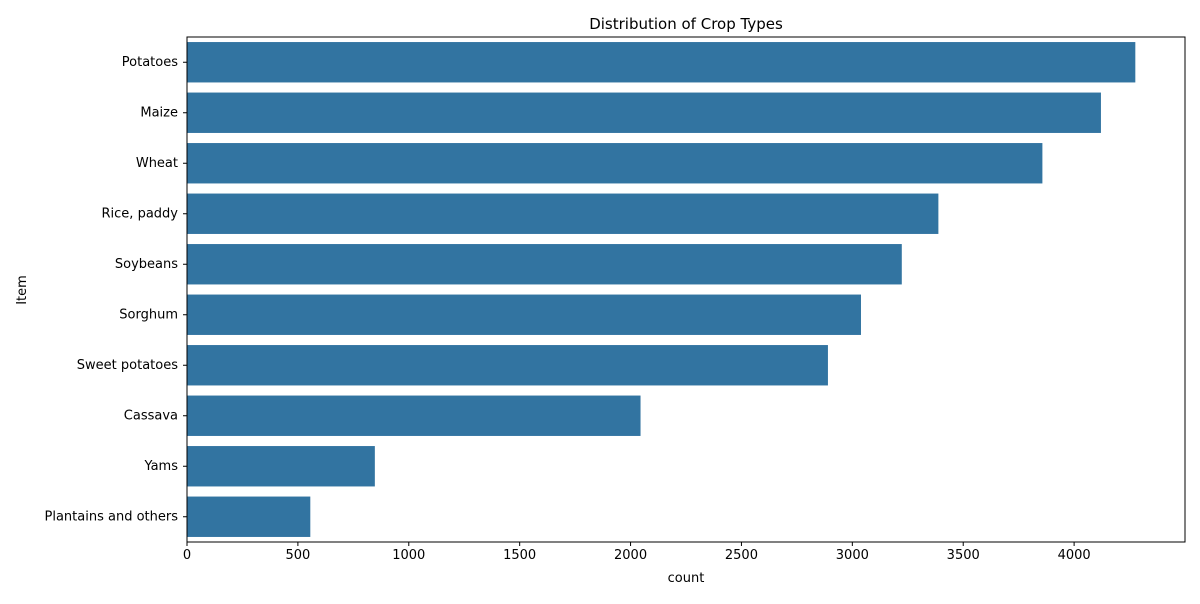 The height and width of the screenshot is (604, 1200). Describe the element at coordinates (519, 555) in the screenshot. I see `x-tick-label: 1500` at that location.